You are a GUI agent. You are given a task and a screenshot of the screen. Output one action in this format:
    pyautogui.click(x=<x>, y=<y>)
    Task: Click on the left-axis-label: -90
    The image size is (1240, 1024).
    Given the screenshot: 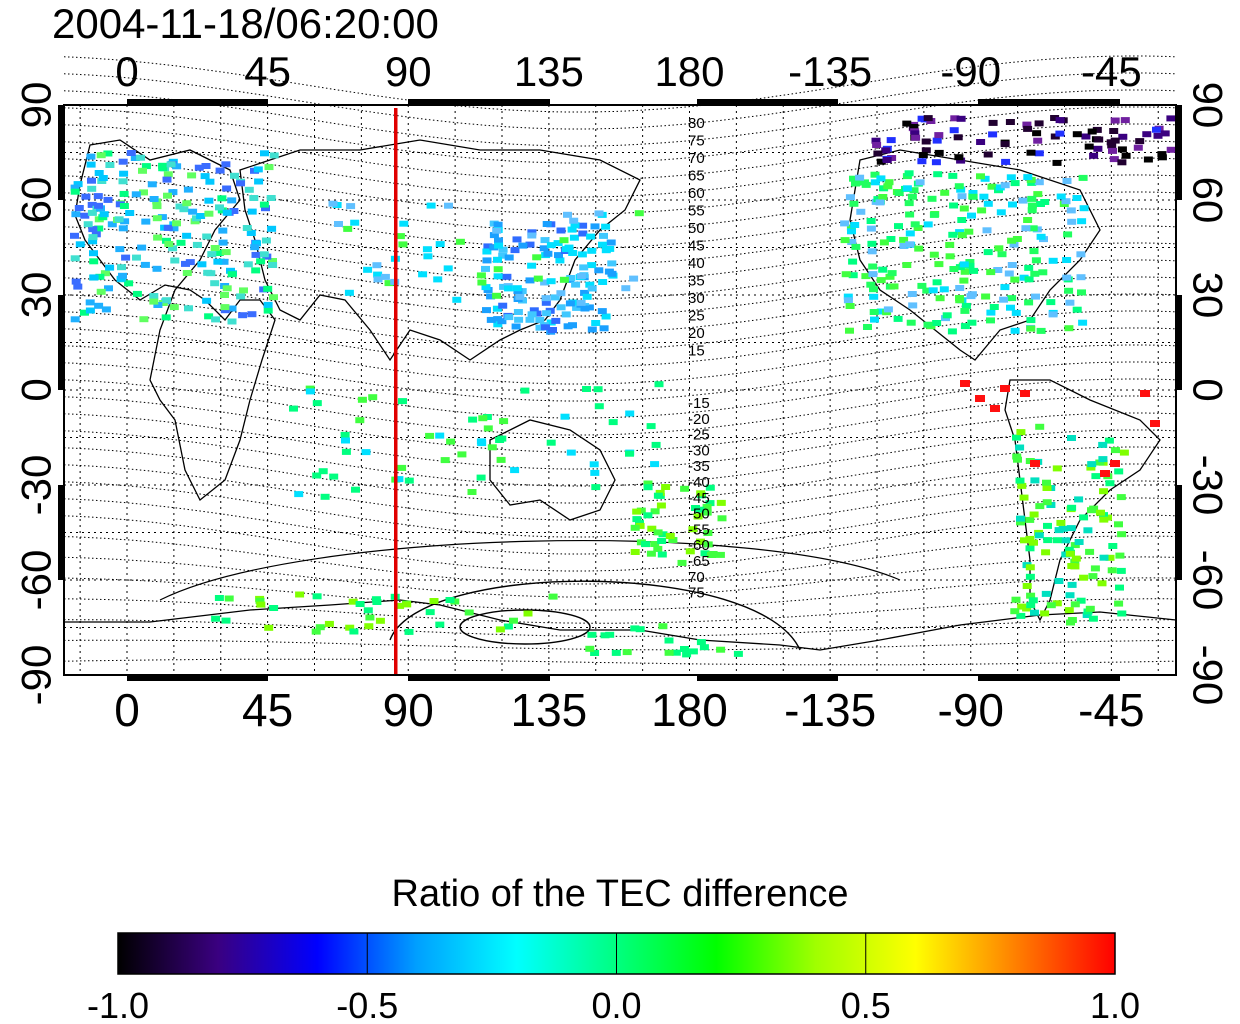 What is the action you would take?
    pyautogui.click(x=36, y=675)
    